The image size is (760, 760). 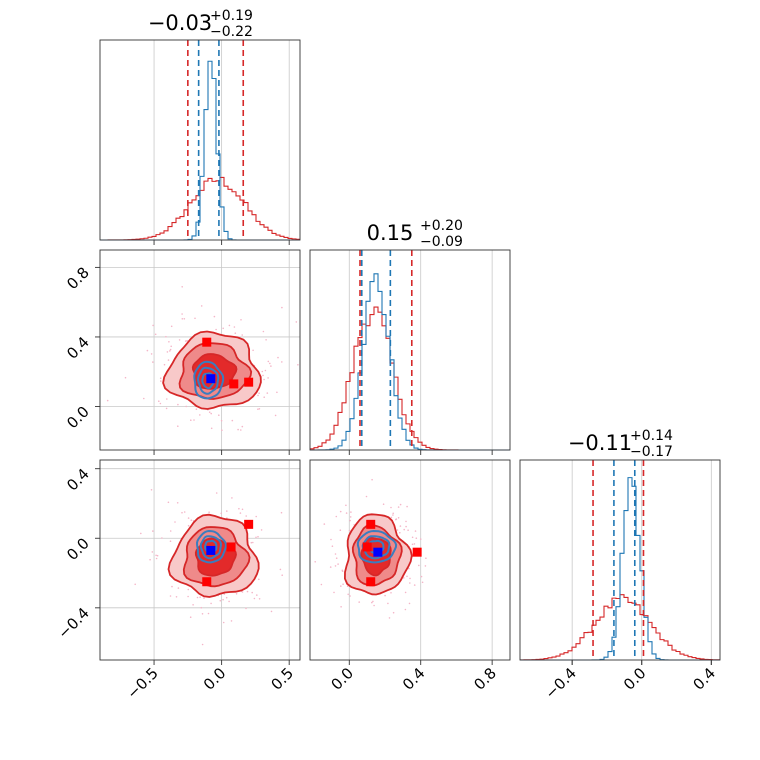 I want to click on hist-p3-title-lower: −0.17, so click(x=651, y=452).